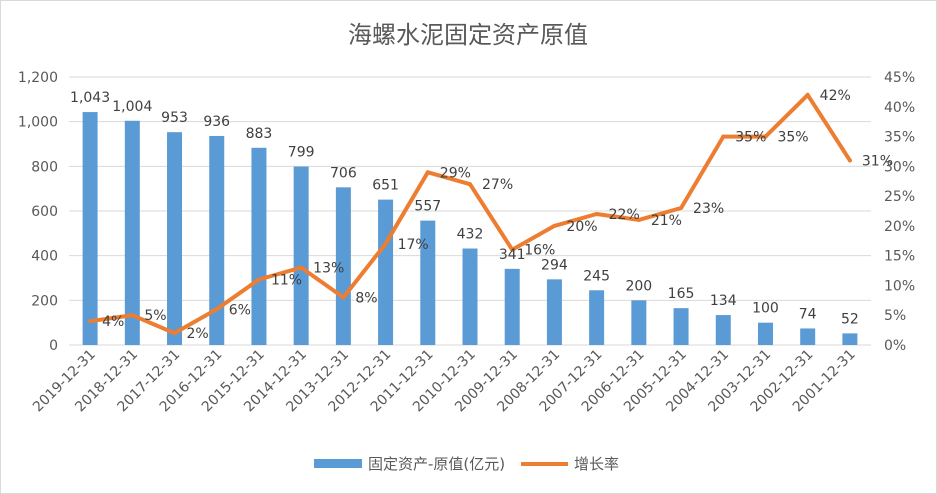  What do you see at coordinates (581, 227) in the screenshot?
I see `line-data-label: 20%` at bounding box center [581, 227].